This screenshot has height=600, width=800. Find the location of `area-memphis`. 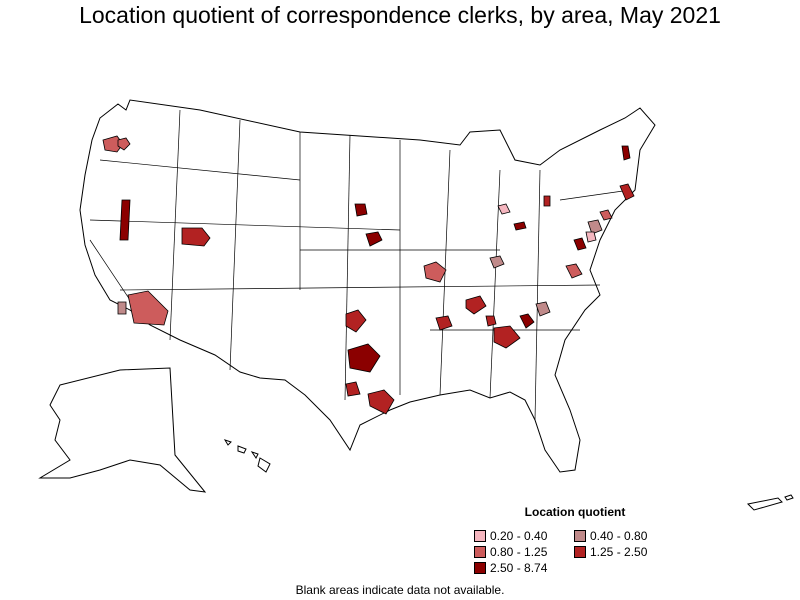

area-memphis is located at coordinates (444, 323).